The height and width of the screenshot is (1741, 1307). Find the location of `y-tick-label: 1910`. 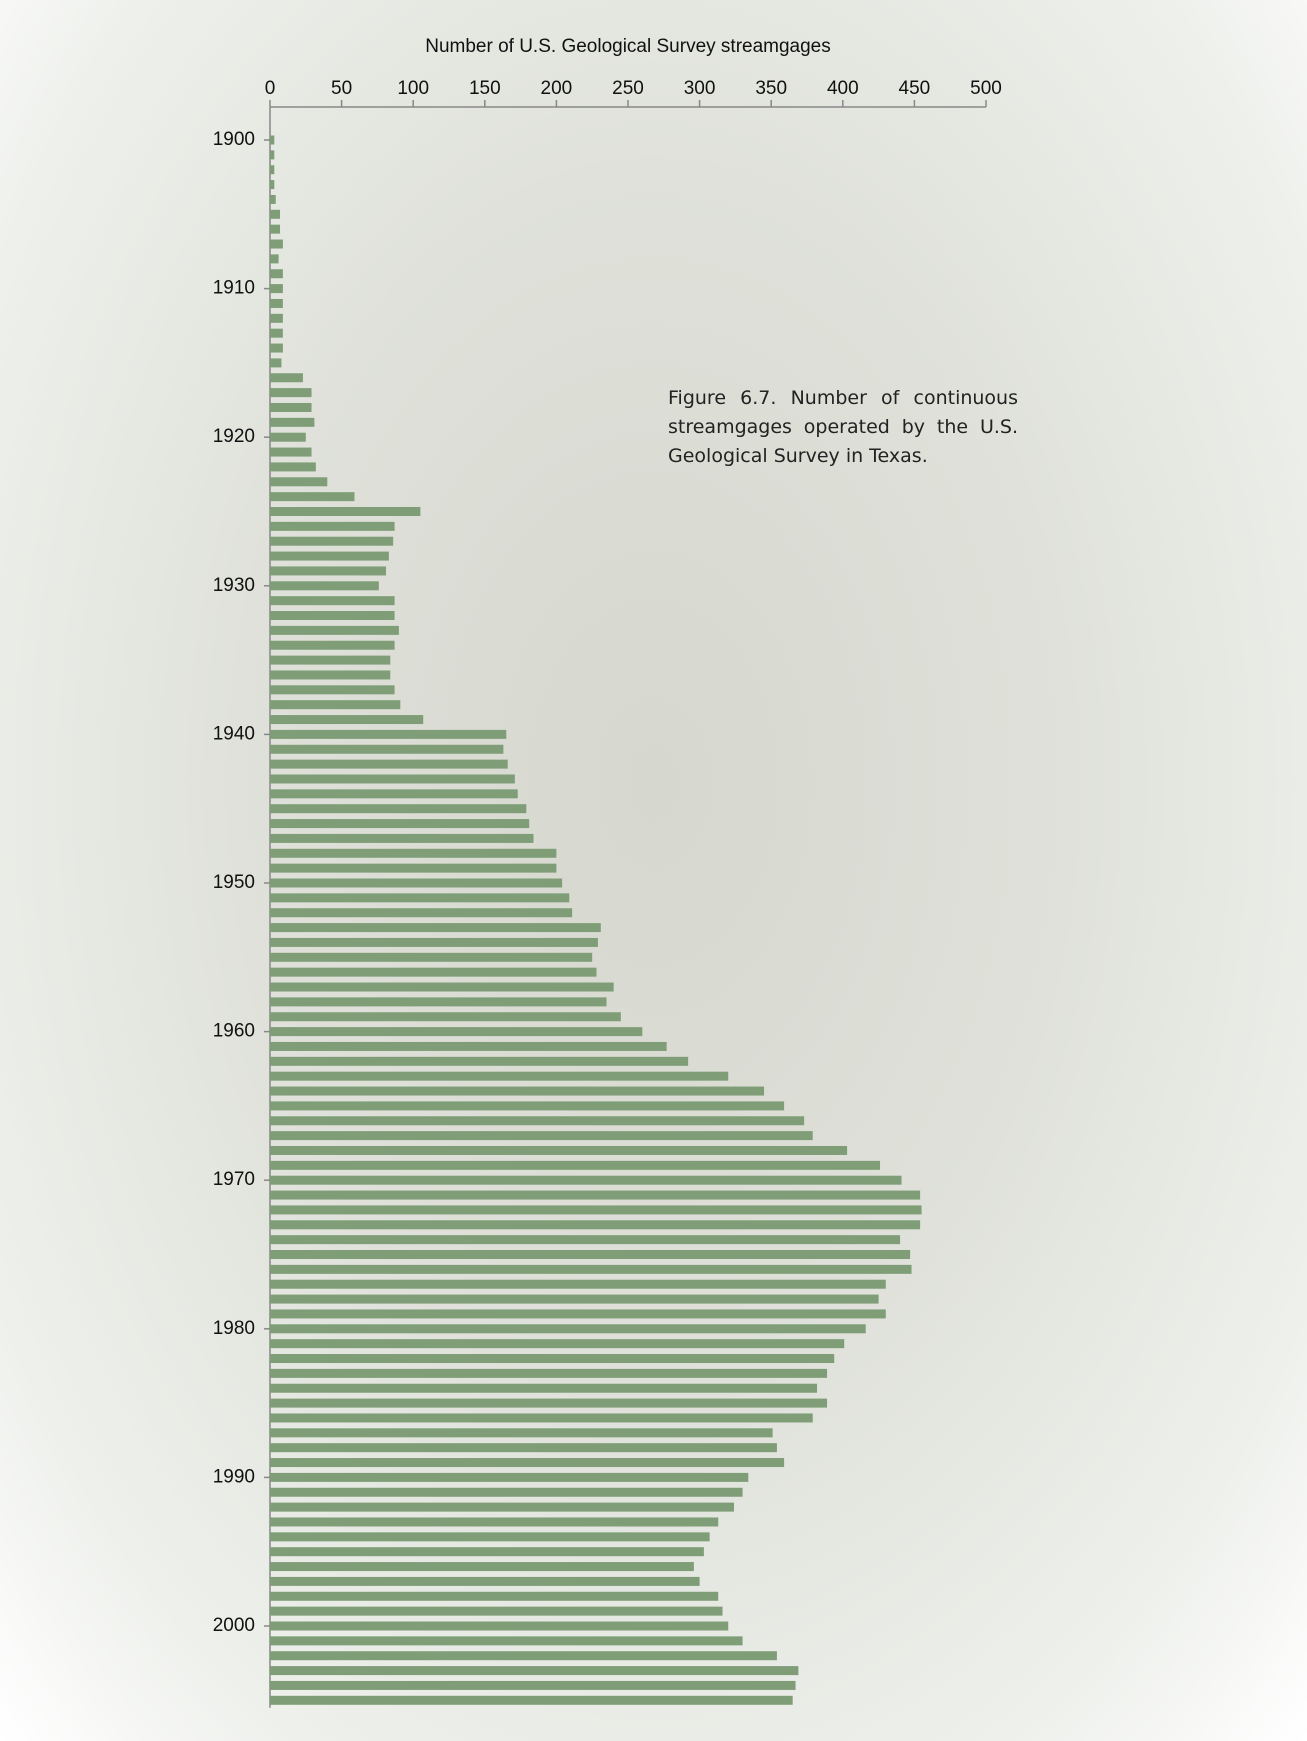

y-tick-label: 1910 is located at coordinates (234, 288).